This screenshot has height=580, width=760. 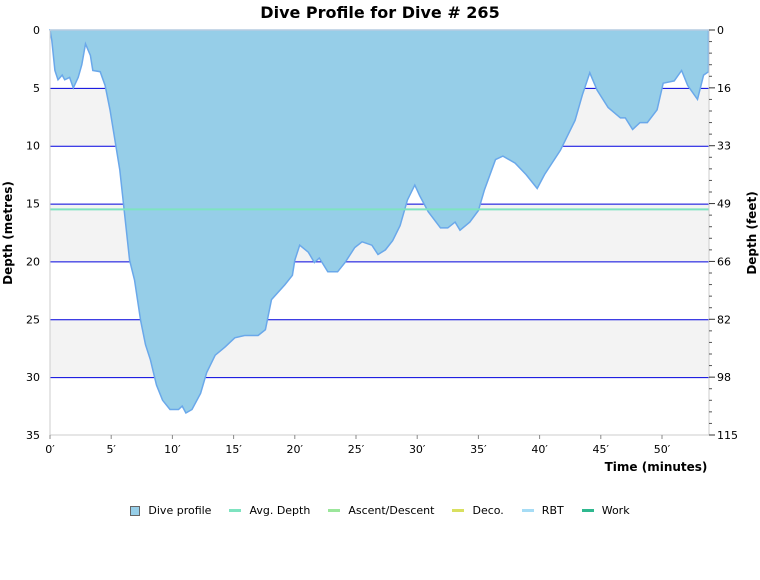 What do you see at coordinates (111, 449) in the screenshot?
I see `x-tick-label: 5′` at bounding box center [111, 449].